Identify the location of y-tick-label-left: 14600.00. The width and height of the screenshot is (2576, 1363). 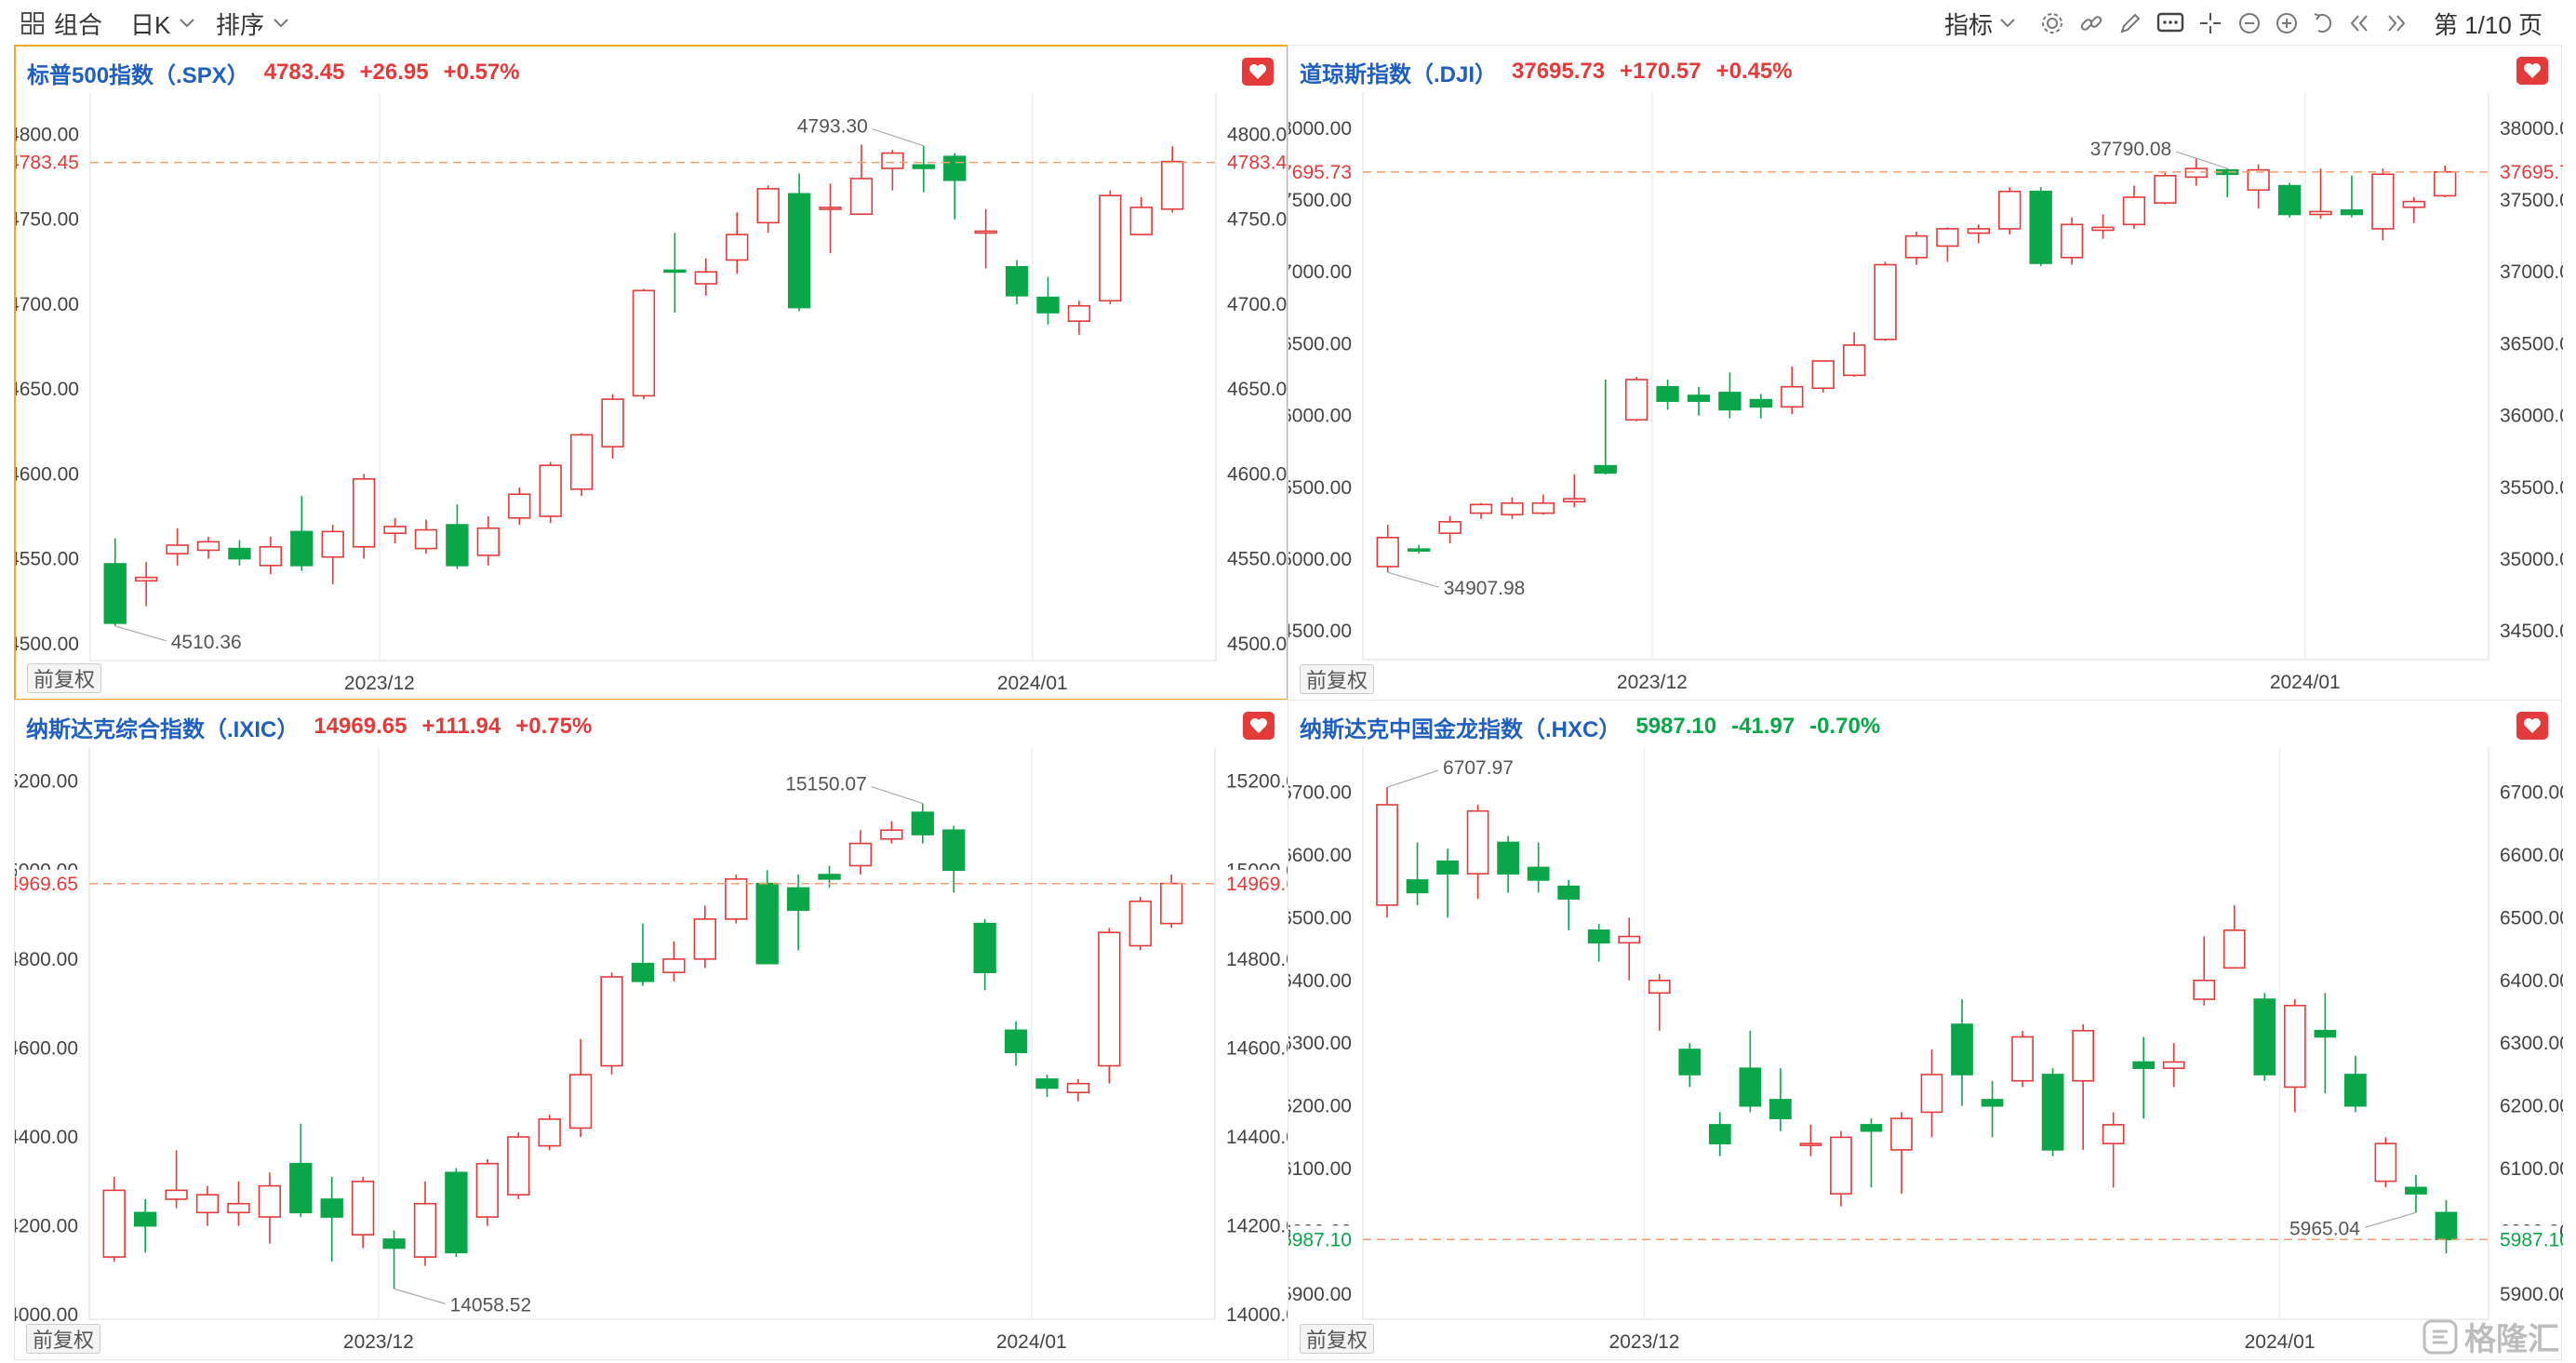
(46, 1048).